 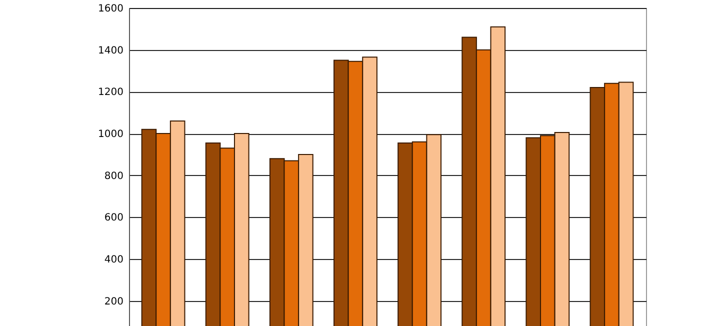 I want to click on y-tick-label: 400, so click(x=114, y=260).